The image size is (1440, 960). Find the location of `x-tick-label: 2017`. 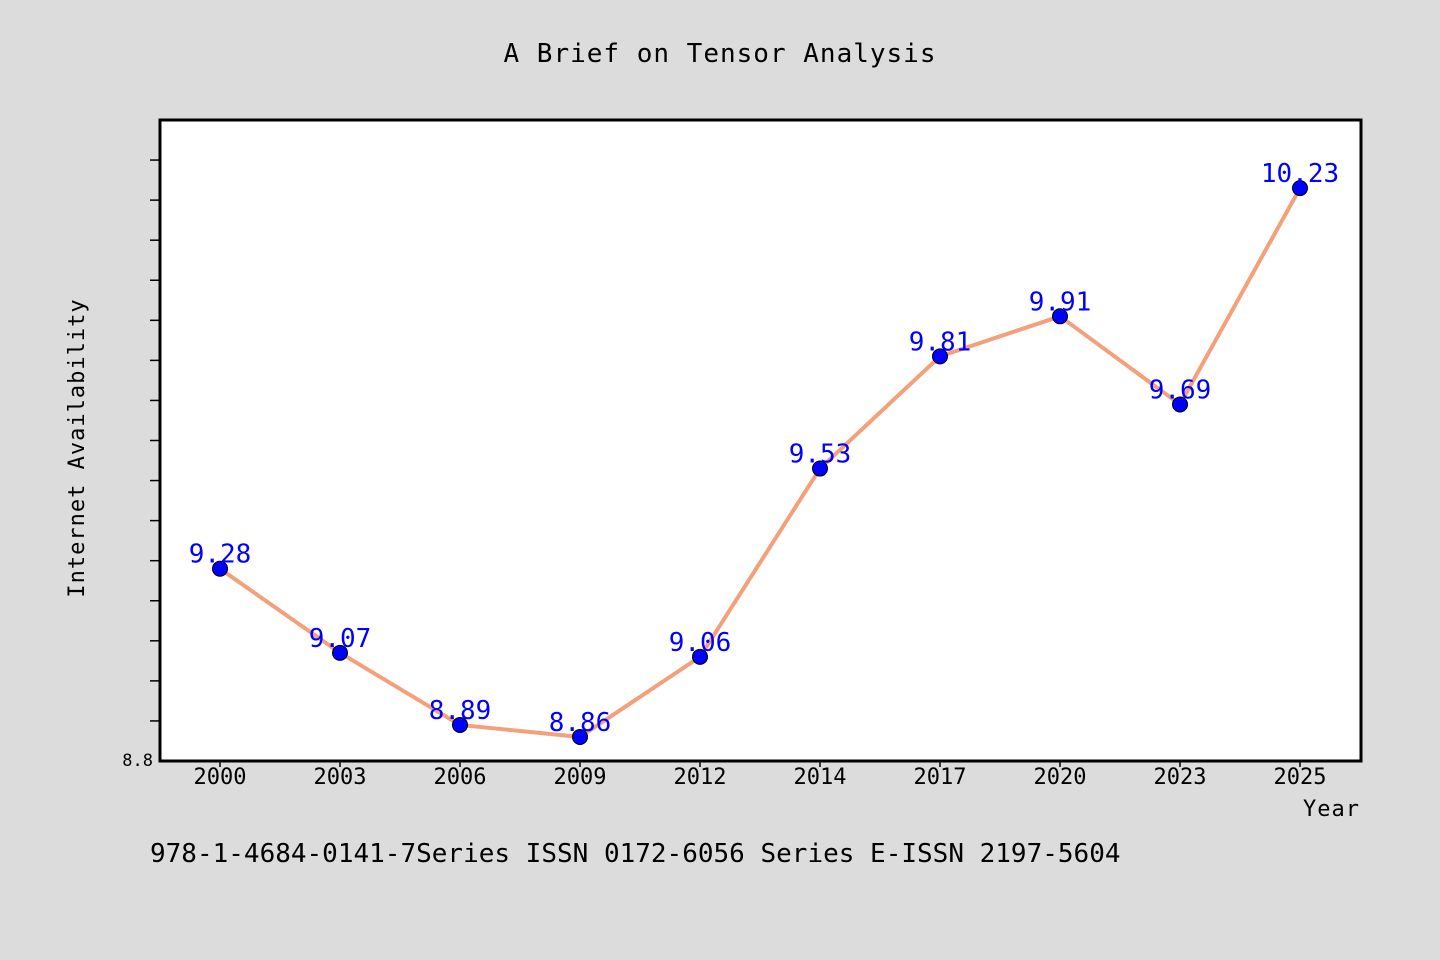

x-tick-label: 2017 is located at coordinates (940, 777).